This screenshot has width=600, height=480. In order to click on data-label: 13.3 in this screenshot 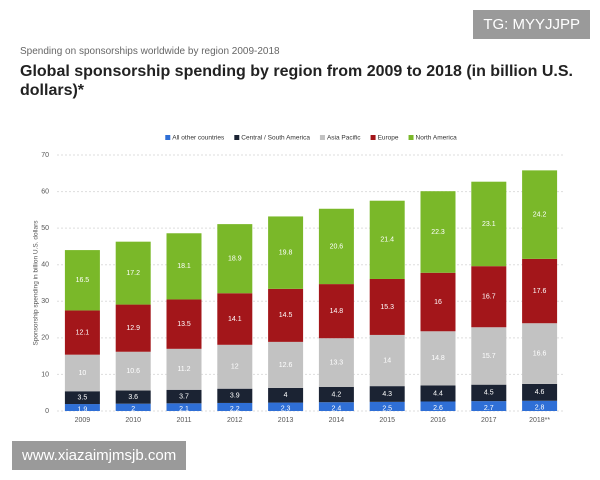, I will do `click(337, 362)`.